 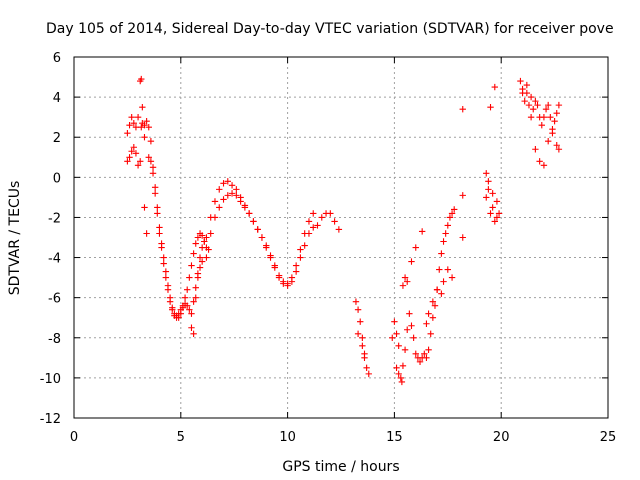 I want to click on y-axis-tick-labels: -12 -10 -8 -6 -4 -2 0 2 4 6, so click(x=50, y=239).